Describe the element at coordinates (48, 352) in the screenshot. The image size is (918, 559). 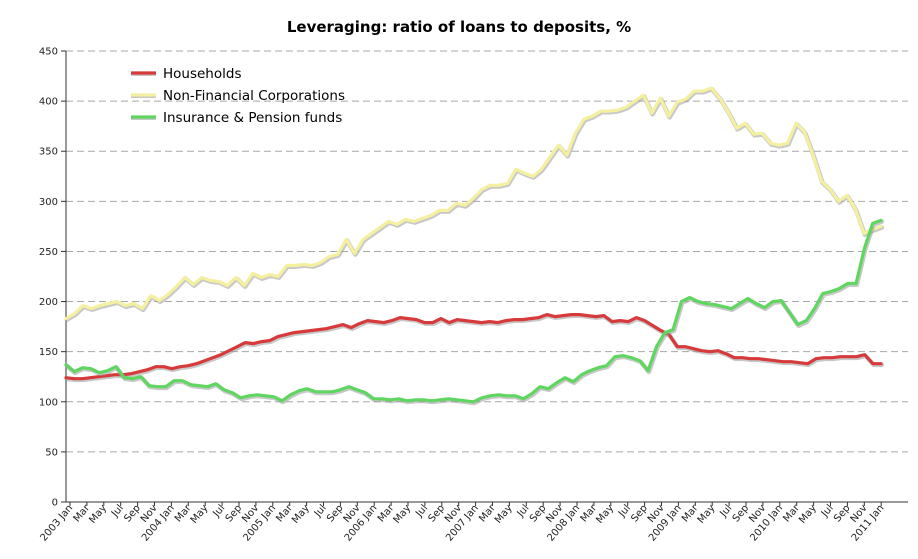
I see `y-tick-label: 150` at that location.